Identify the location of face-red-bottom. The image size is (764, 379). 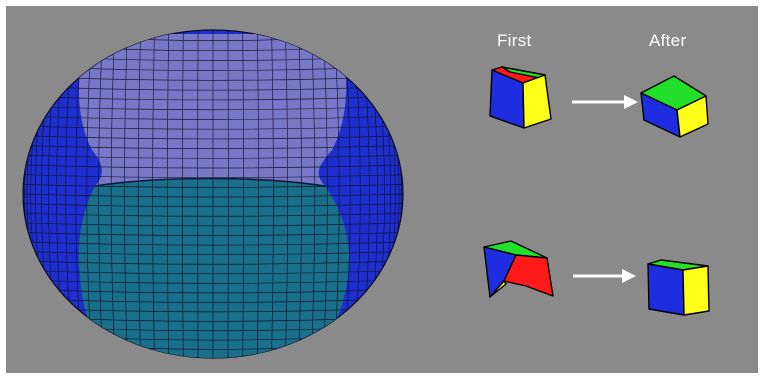
(528, 275).